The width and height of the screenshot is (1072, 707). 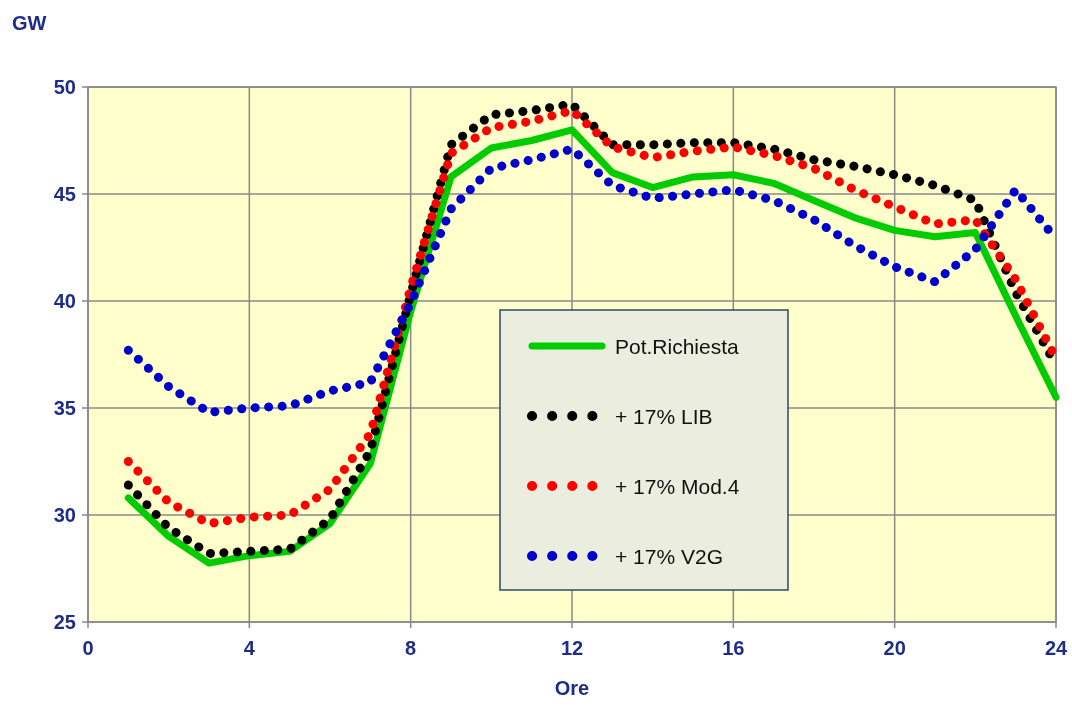 What do you see at coordinates (572, 688) in the screenshot?
I see `x-axis-title: Ore` at bounding box center [572, 688].